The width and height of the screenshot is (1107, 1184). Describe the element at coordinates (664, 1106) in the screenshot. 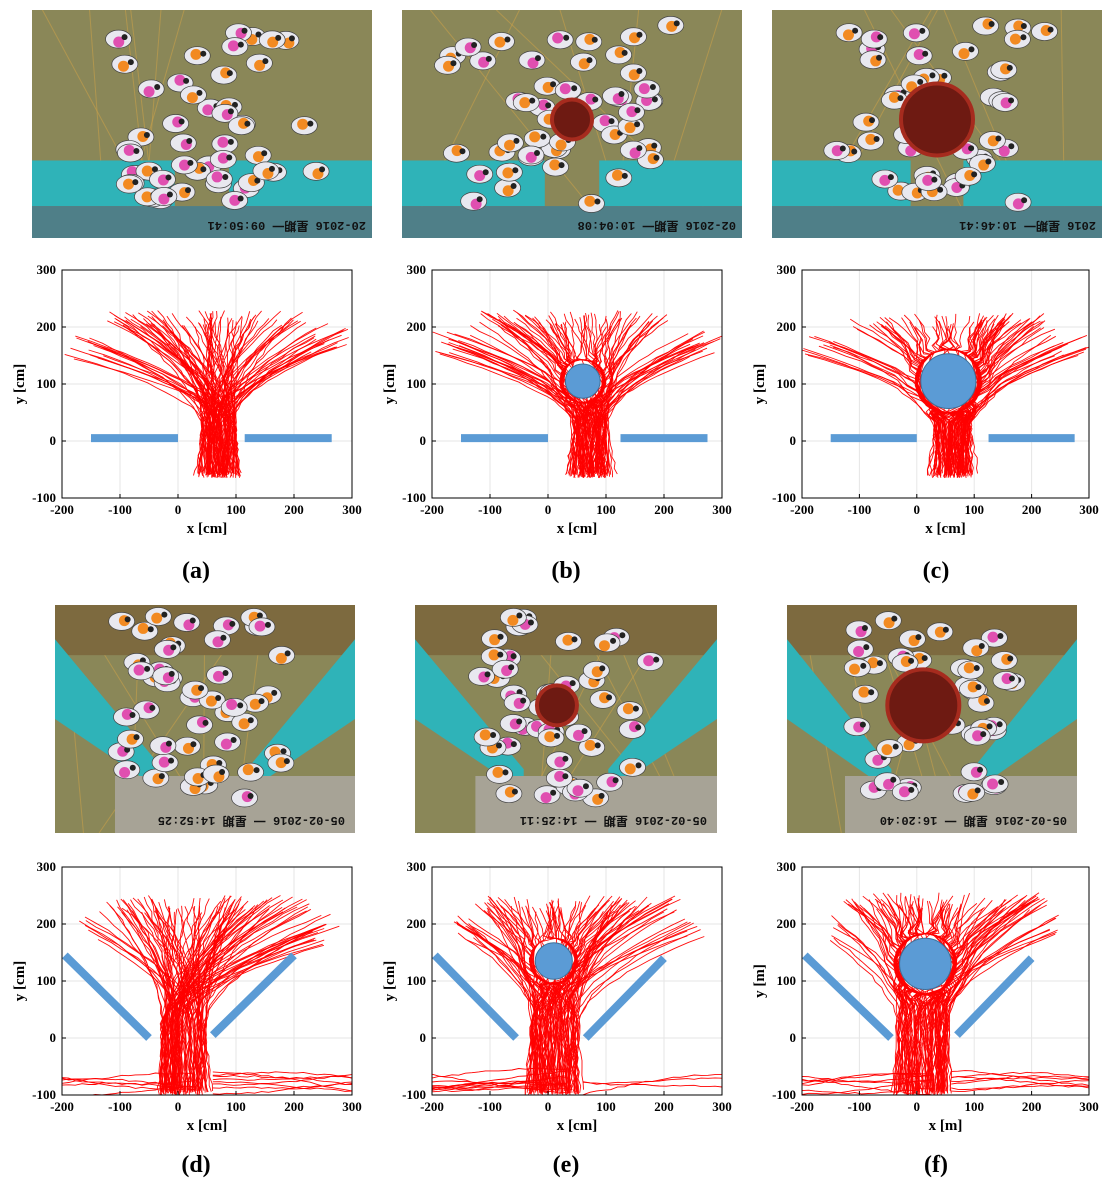

I see `x-tick-label: 200` at that location.